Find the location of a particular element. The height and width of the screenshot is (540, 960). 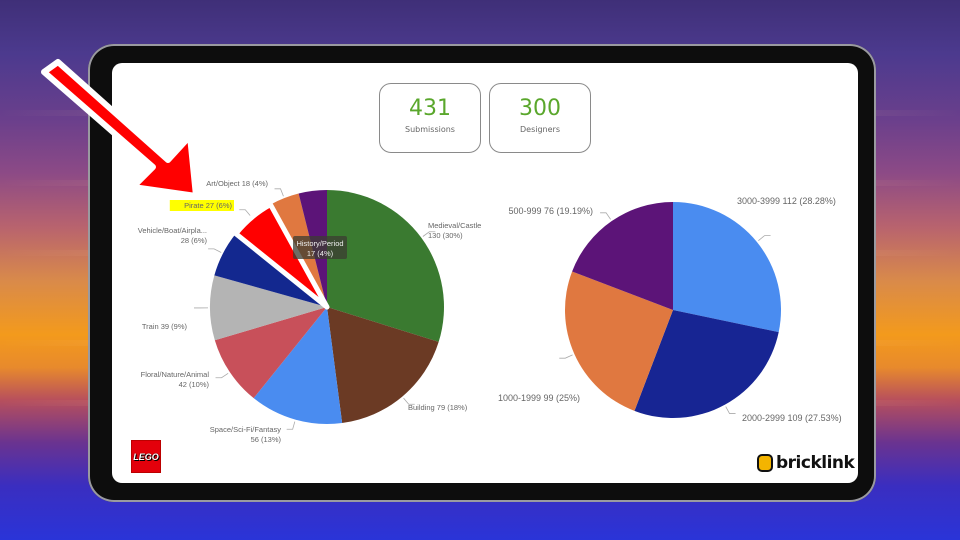

data-label: Medieval/Castle is located at coordinates (454, 225).